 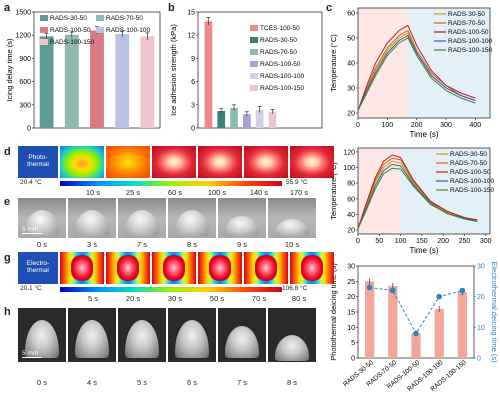 What do you see at coordinates (25, 105) in the screenshot?
I see `y-tick-label: 300` at bounding box center [25, 105].